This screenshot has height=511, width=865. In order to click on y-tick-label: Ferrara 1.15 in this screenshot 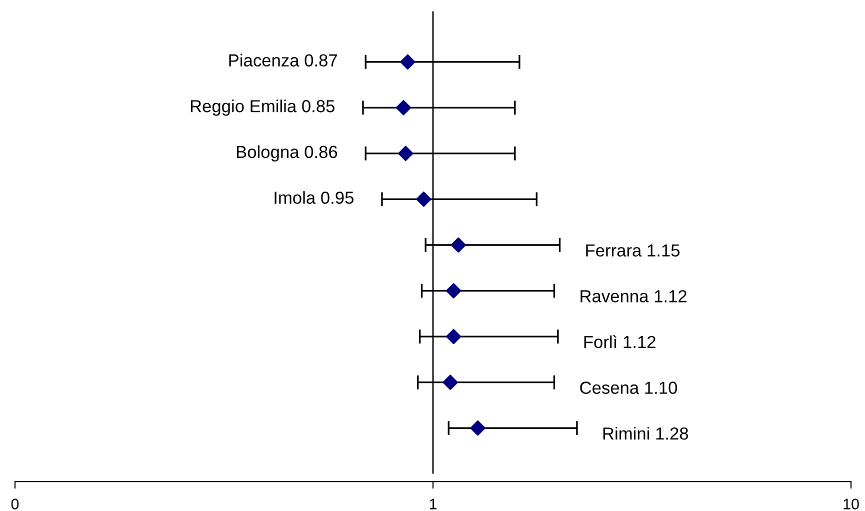, I will do `click(633, 250)`.